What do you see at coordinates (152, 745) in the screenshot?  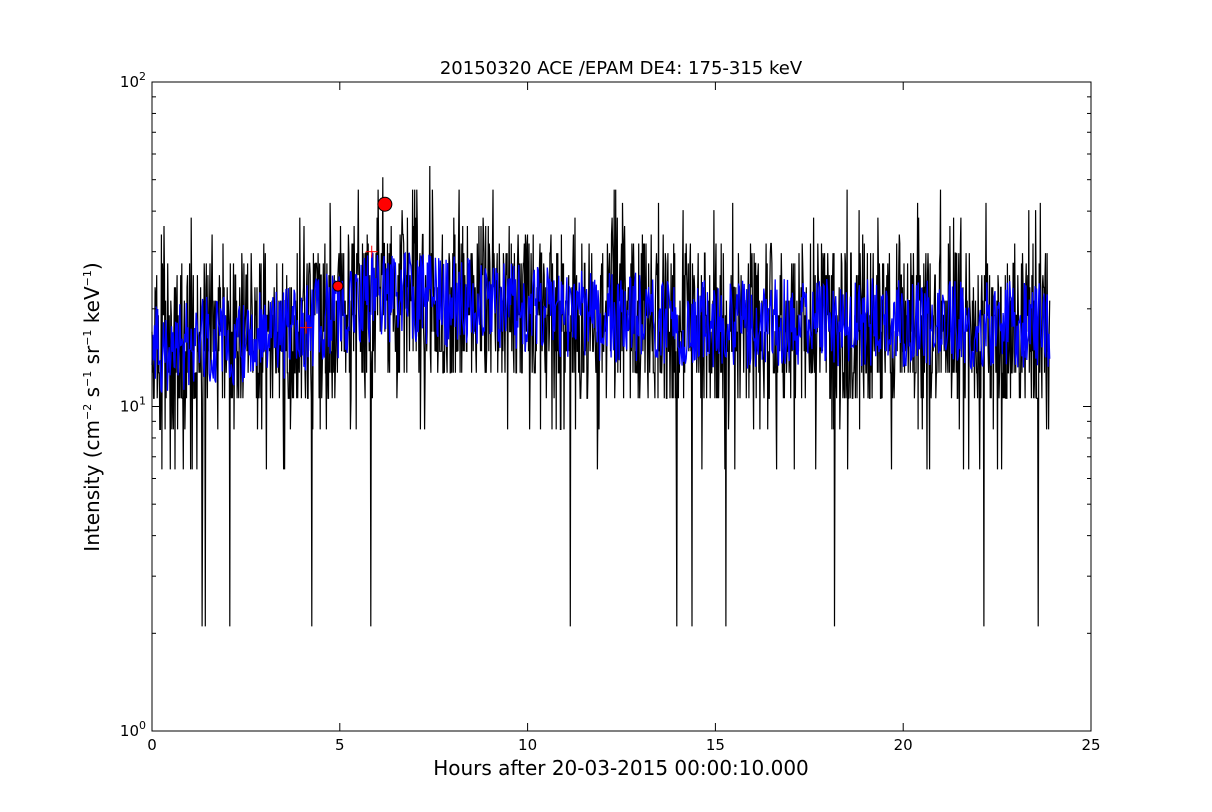 I see `x-tick-label: 0` at bounding box center [152, 745].